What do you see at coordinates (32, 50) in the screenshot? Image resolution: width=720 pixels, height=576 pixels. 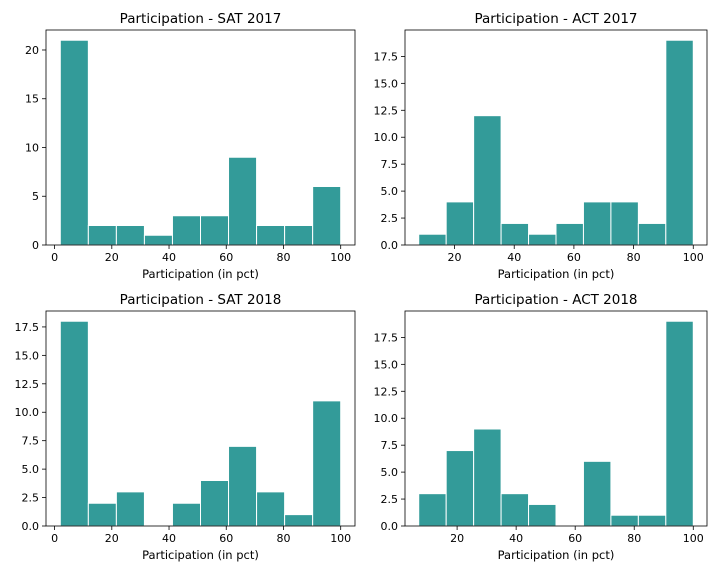 I see `y-tick-label: 20` at bounding box center [32, 50].